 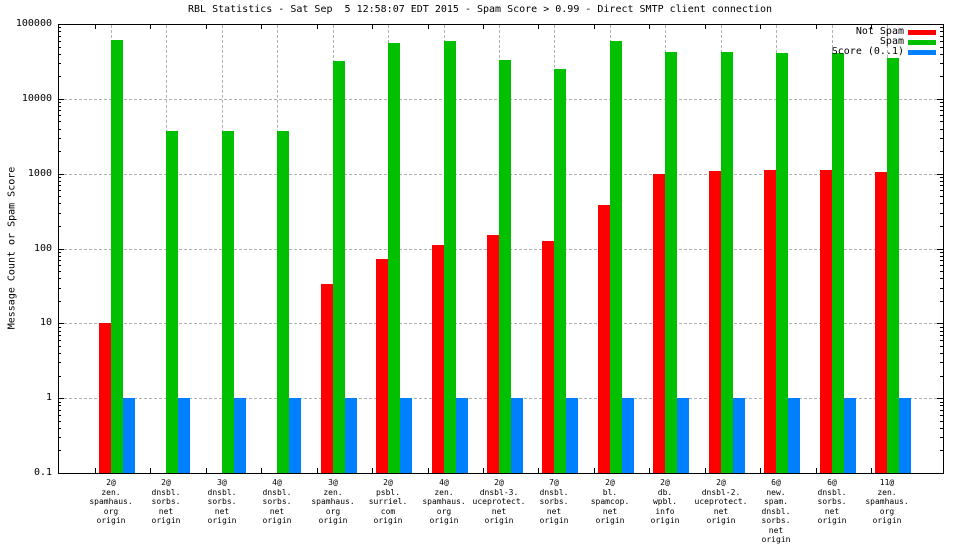 I want to click on x-category-label-line: org, so click(x=444, y=511).